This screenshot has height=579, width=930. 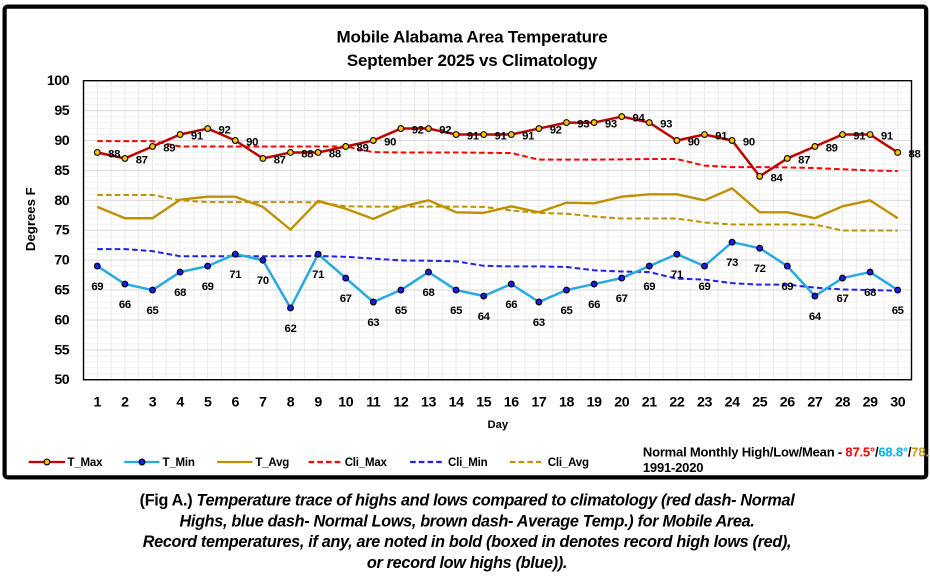 What do you see at coordinates (732, 403) in the screenshot?
I see `svg-text: 24` at bounding box center [732, 403].